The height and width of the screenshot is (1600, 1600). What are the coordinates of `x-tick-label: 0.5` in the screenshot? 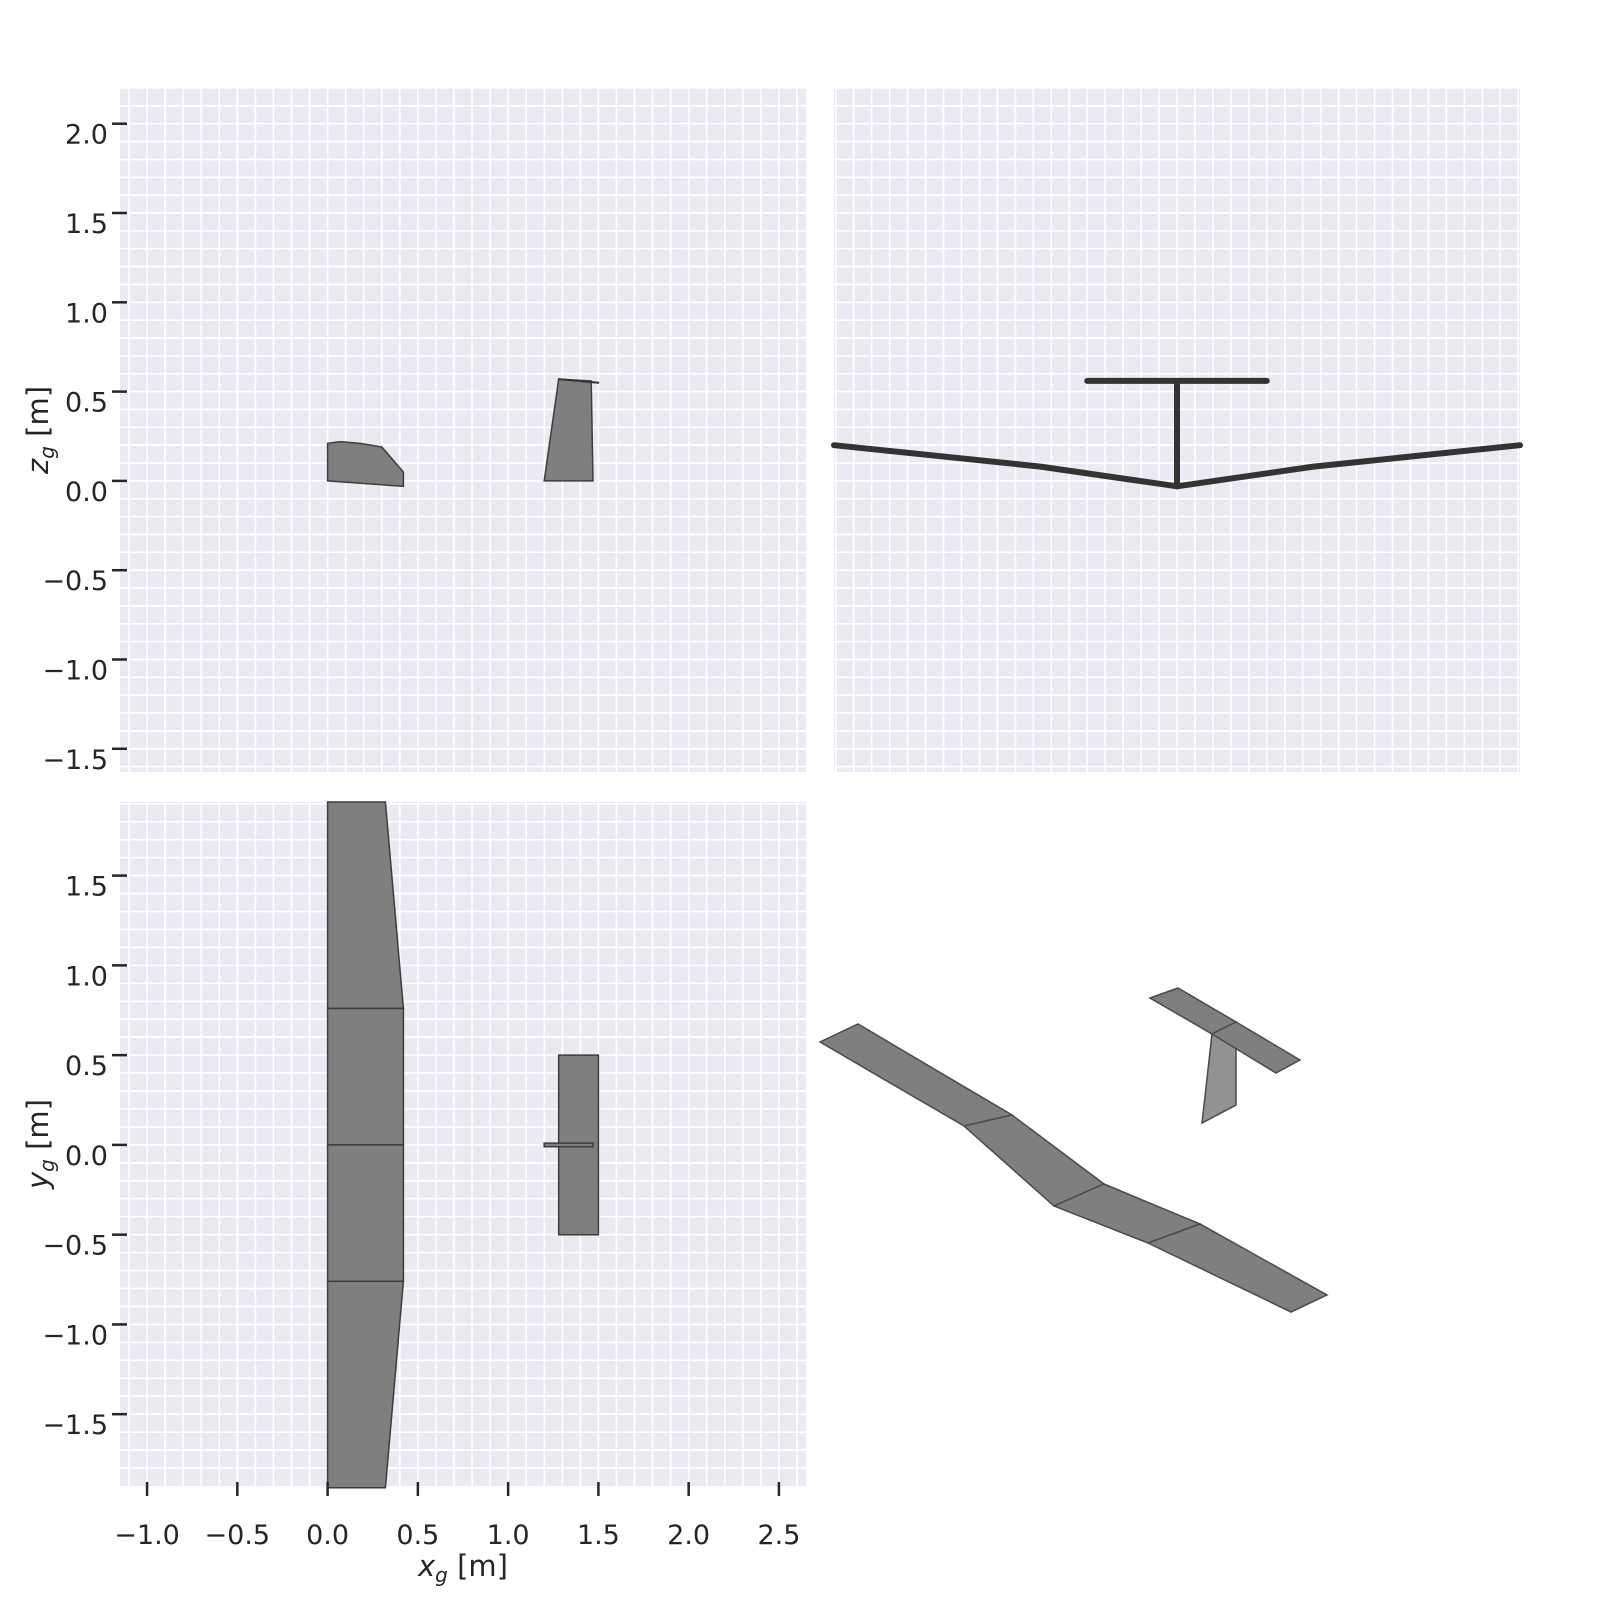 It's located at (417, 1535).